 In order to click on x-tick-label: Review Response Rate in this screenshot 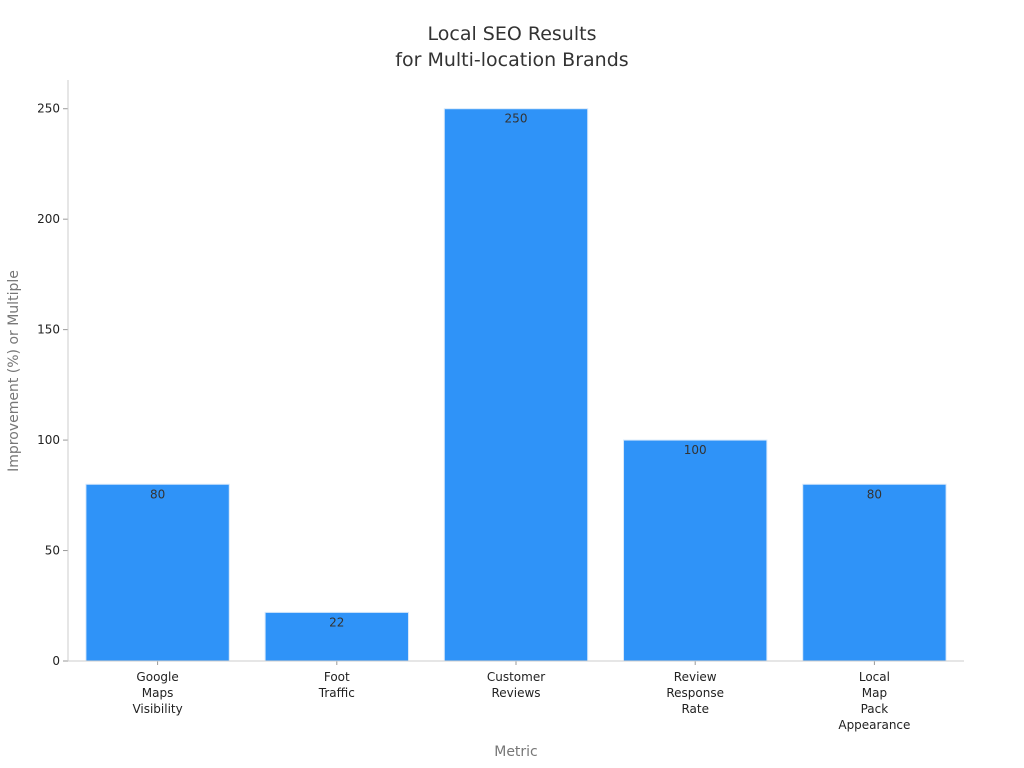, I will do `click(695, 693)`.